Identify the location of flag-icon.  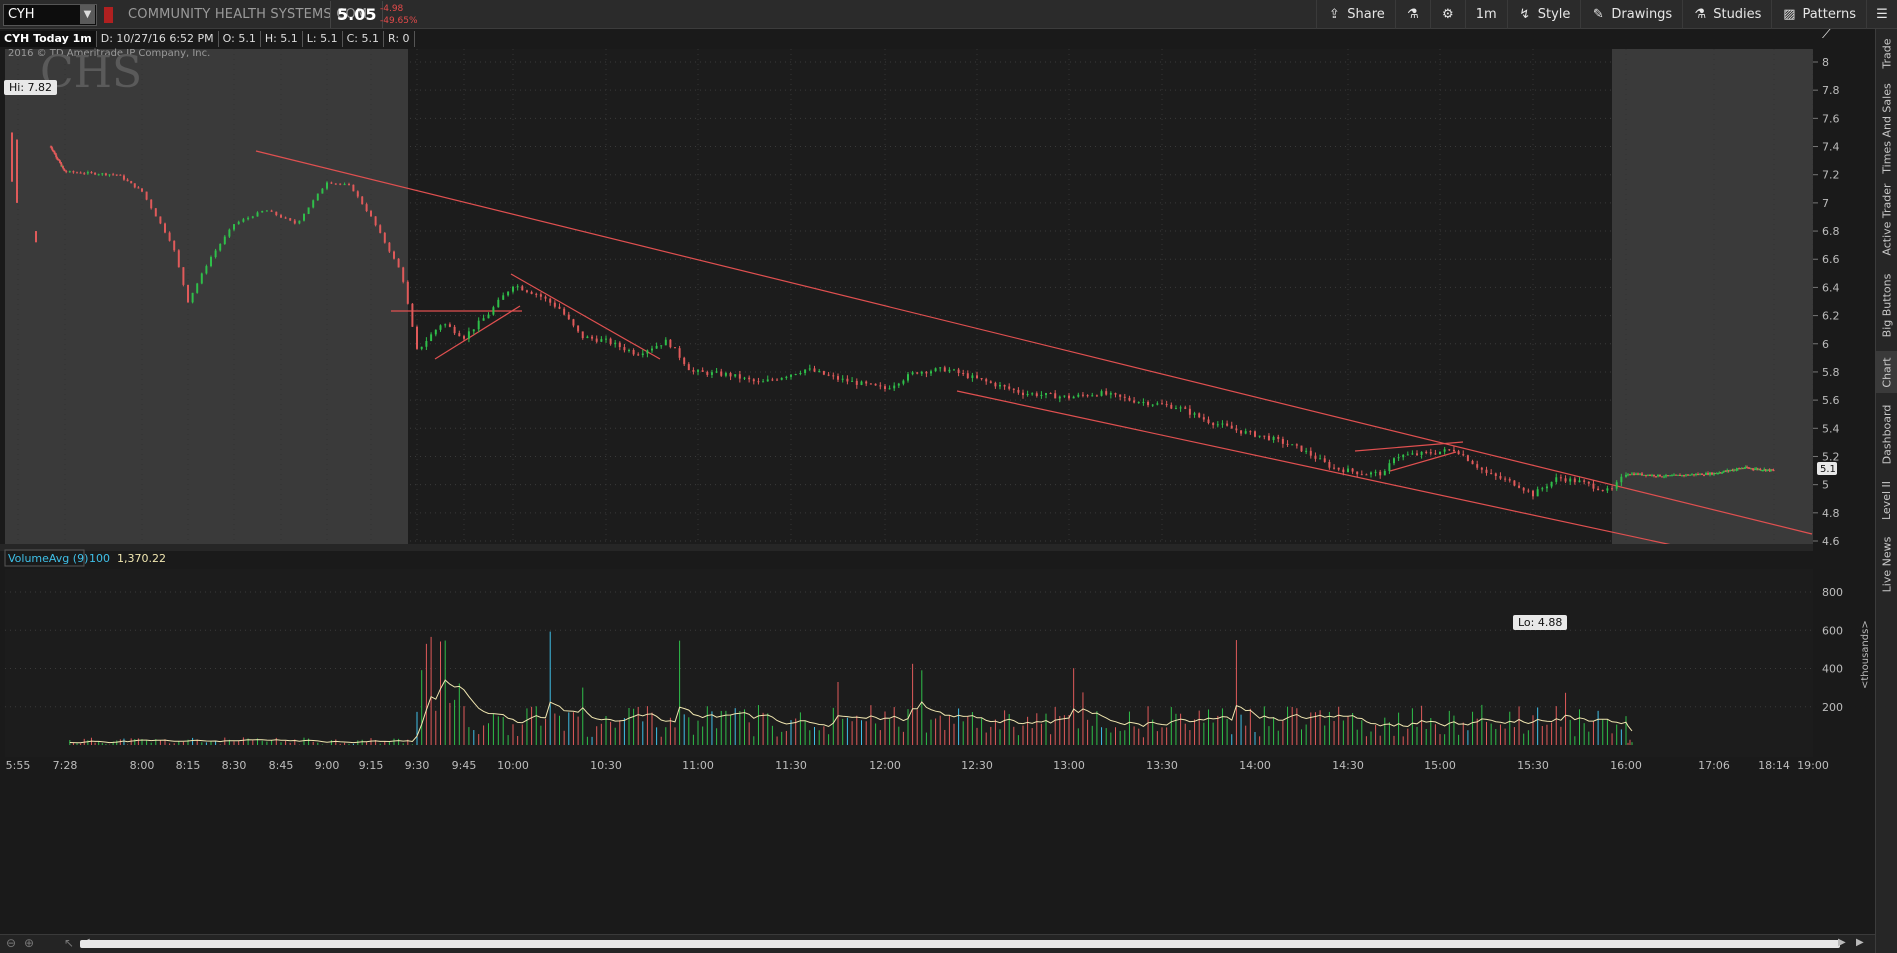
(108, 15).